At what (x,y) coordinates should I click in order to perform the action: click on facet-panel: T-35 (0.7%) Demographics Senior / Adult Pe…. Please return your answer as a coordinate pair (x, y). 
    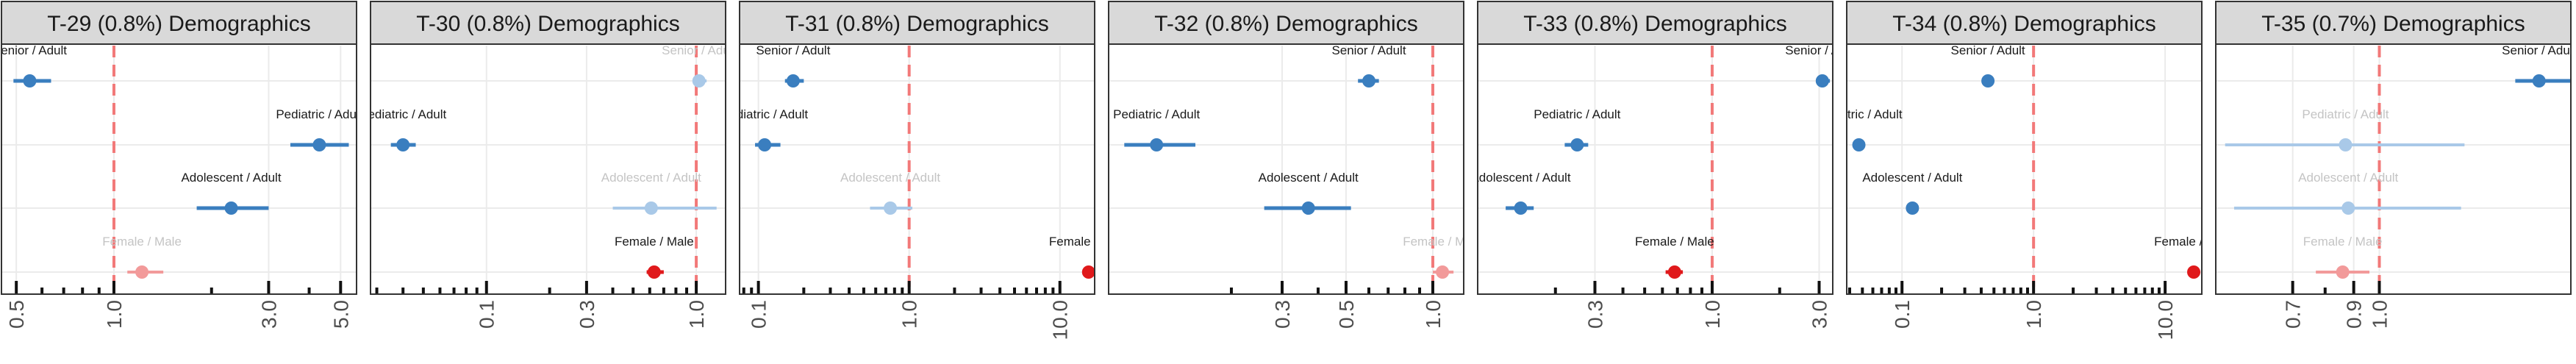
    Looking at the image, I should click on (2395, 165).